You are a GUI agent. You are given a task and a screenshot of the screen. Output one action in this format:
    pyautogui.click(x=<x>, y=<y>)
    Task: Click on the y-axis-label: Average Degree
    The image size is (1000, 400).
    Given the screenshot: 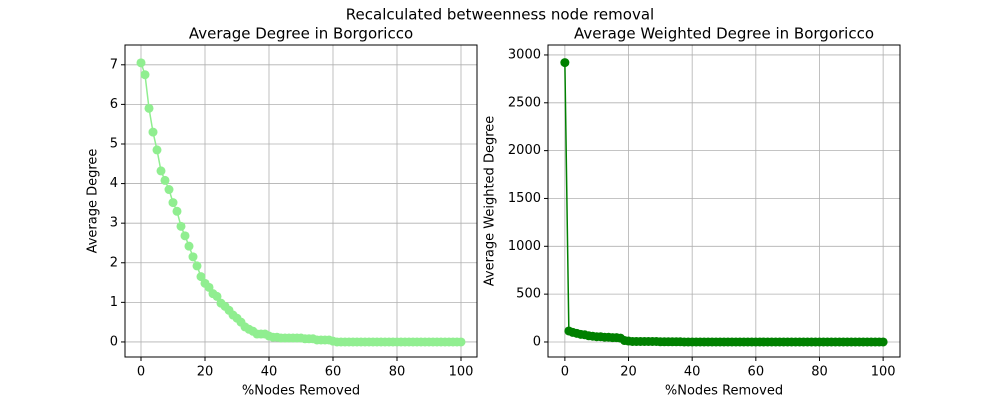 What is the action you would take?
    pyautogui.click(x=93, y=201)
    